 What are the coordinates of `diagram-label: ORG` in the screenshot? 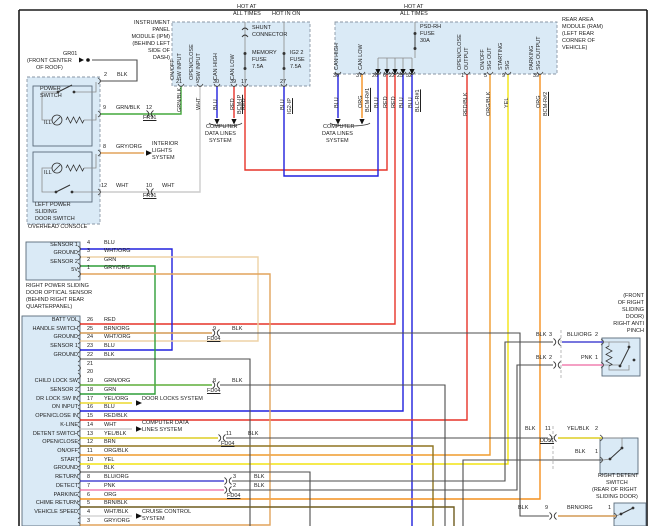 It's located at (539, 101).